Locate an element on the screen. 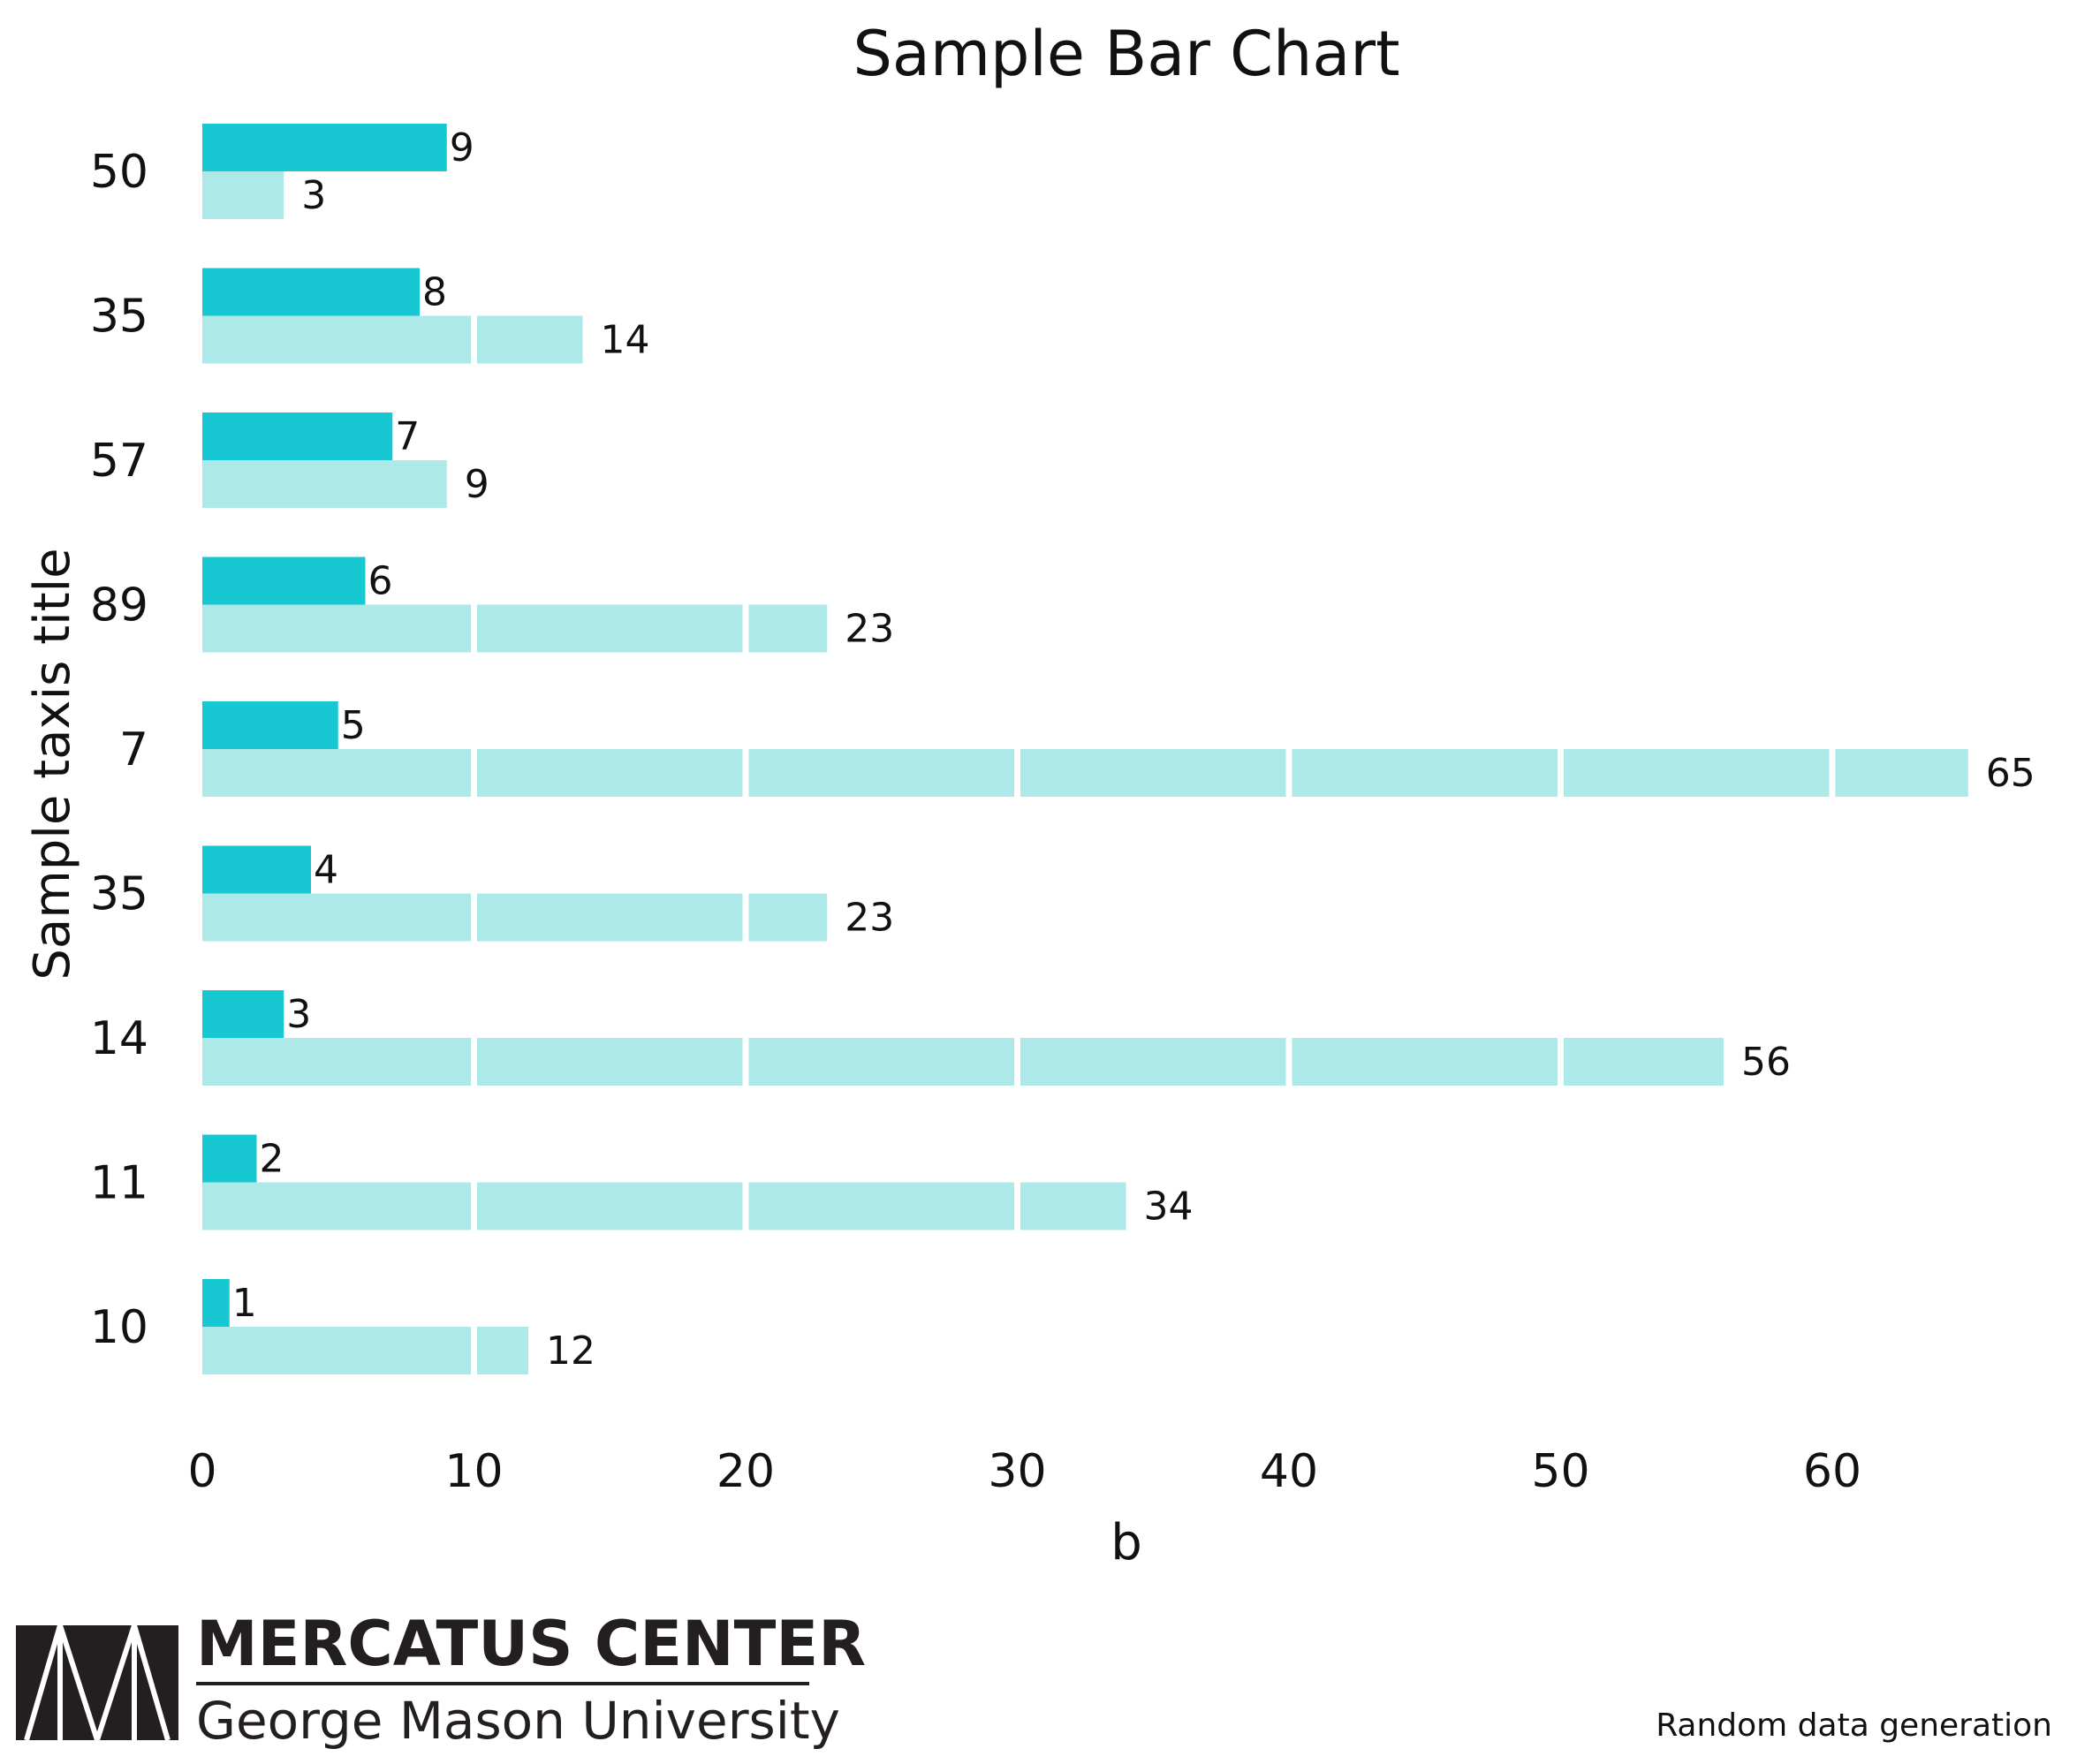 This screenshot has width=2077, height=1764. y-tick-label-7: 11 is located at coordinates (119, 1183).